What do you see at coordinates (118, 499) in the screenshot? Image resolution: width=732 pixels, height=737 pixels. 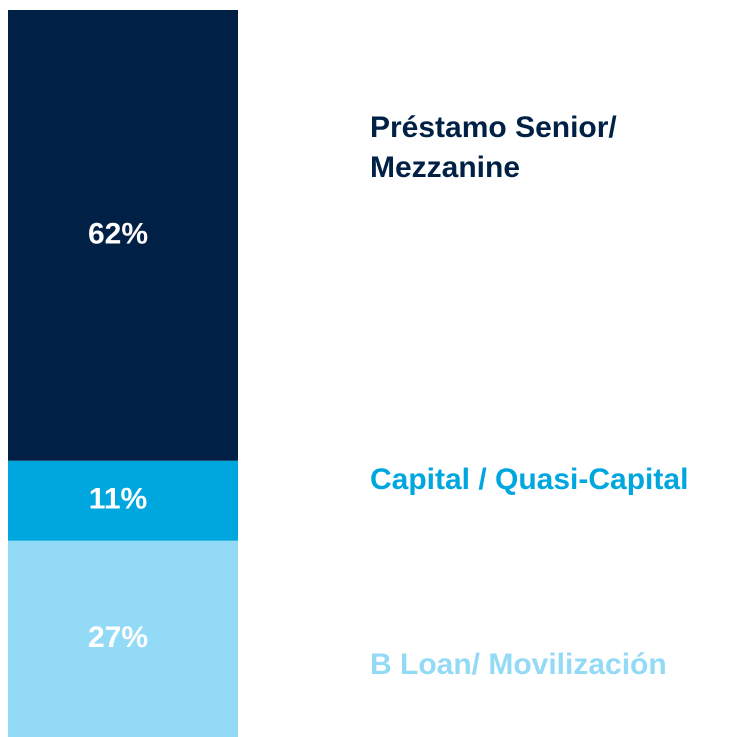 I see `data-label: 11%` at bounding box center [118, 499].